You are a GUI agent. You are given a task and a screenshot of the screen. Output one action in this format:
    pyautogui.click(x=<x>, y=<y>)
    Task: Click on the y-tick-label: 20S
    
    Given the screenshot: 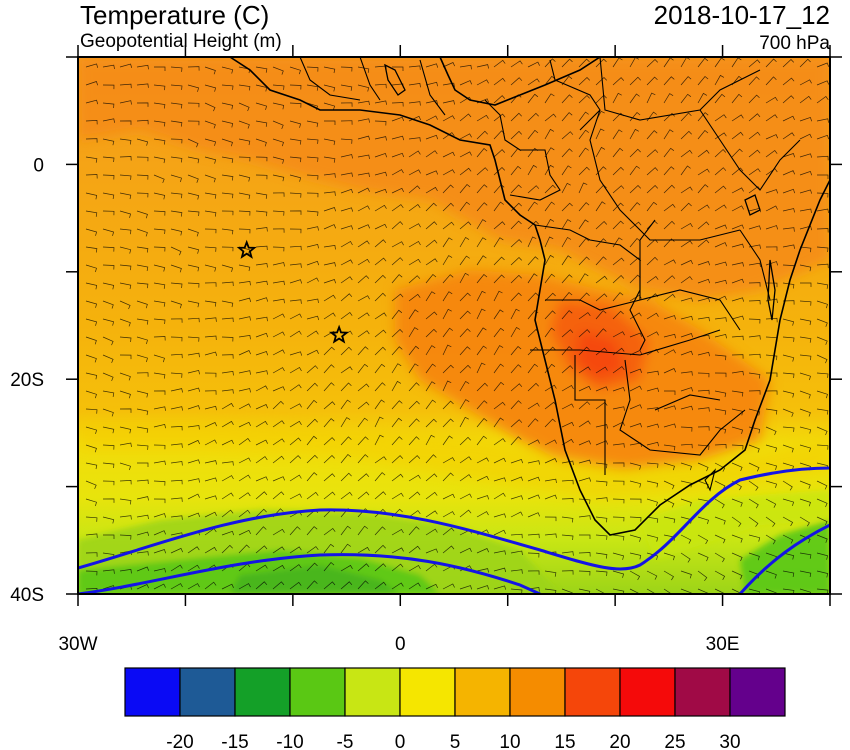 What is the action you would take?
    pyautogui.click(x=27, y=380)
    